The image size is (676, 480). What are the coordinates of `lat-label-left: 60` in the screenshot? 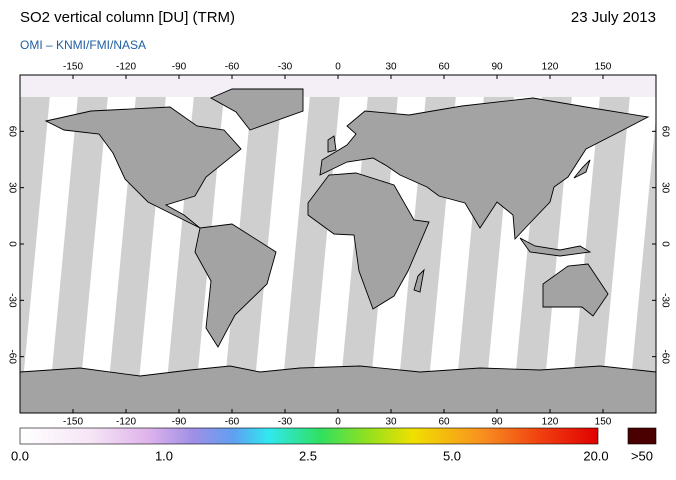 It's located at (11, 132).